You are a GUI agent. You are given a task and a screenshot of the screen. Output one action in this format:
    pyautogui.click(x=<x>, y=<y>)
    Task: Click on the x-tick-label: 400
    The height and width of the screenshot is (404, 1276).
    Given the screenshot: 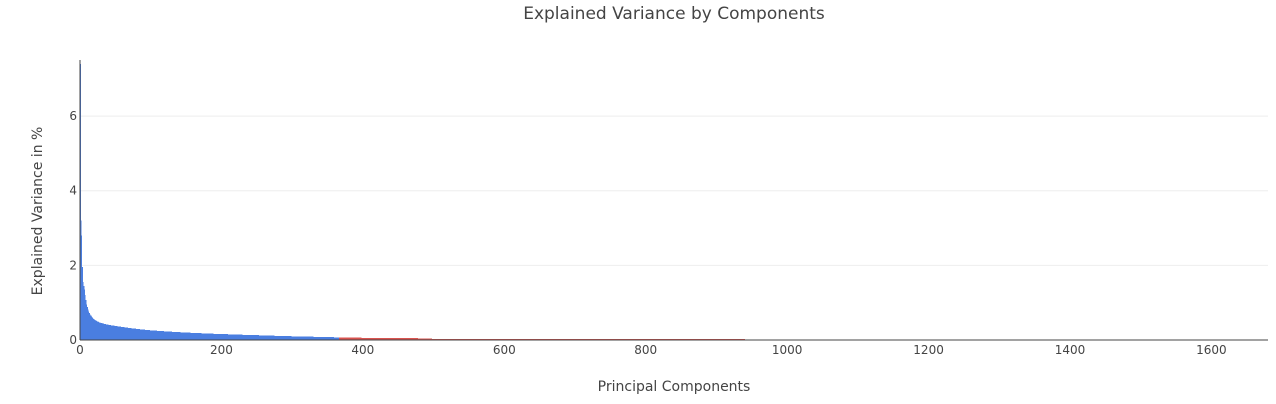 What is the action you would take?
    pyautogui.click(x=362, y=350)
    